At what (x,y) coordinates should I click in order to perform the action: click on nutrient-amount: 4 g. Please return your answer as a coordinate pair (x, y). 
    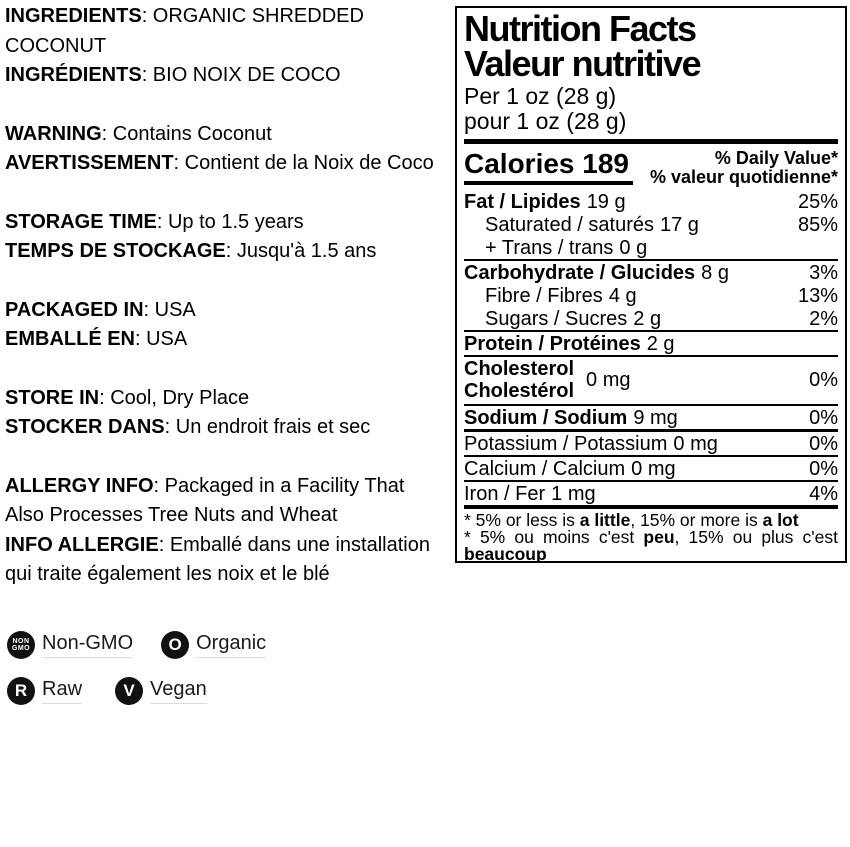
    Looking at the image, I should click on (622, 296).